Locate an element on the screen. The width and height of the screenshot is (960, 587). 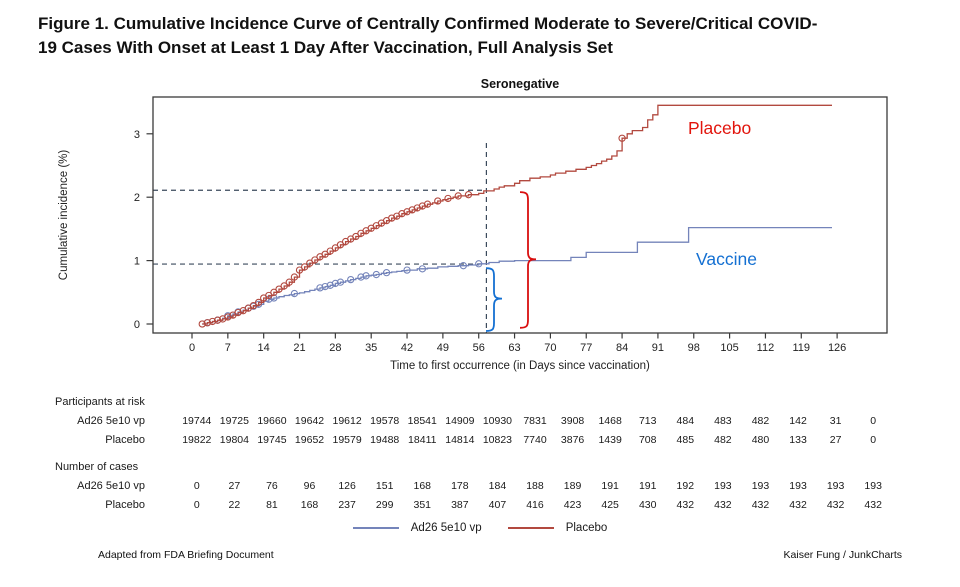
table-cell: 713 is located at coordinates (647, 421).